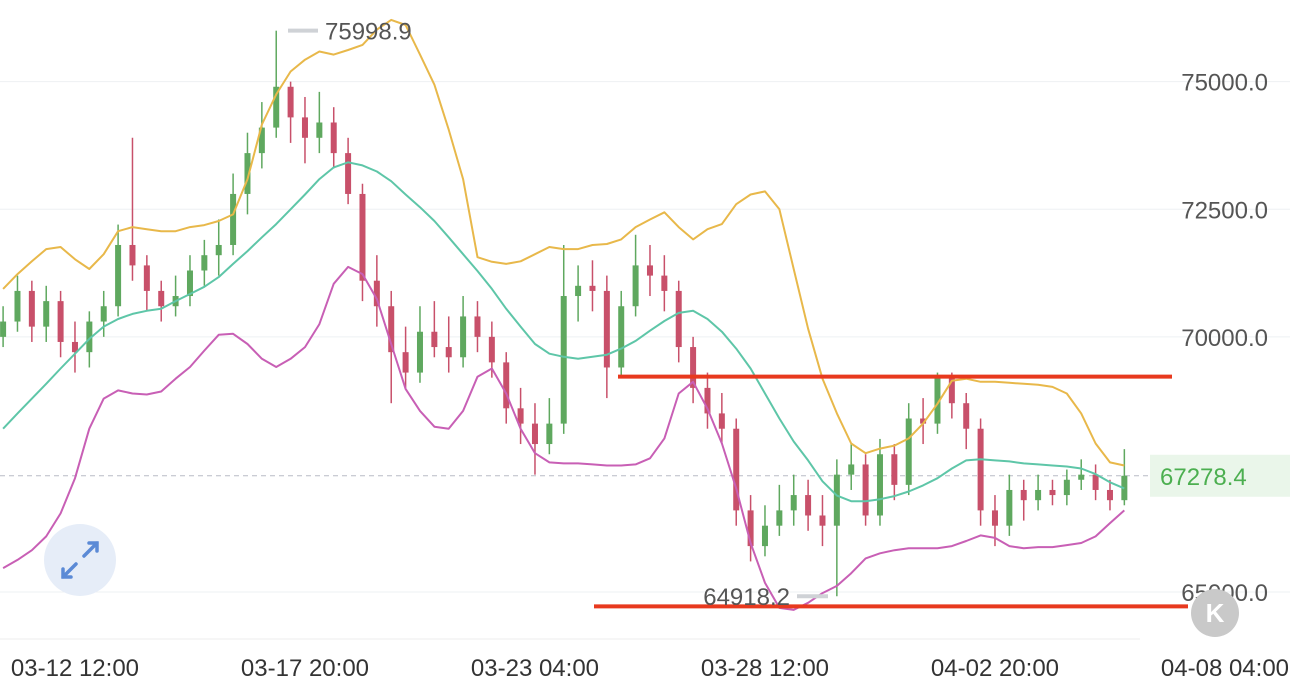 The width and height of the screenshot is (1290, 691). Describe the element at coordinates (1203, 477) in the screenshot. I see `last-price-label: 67278.4` at that location.